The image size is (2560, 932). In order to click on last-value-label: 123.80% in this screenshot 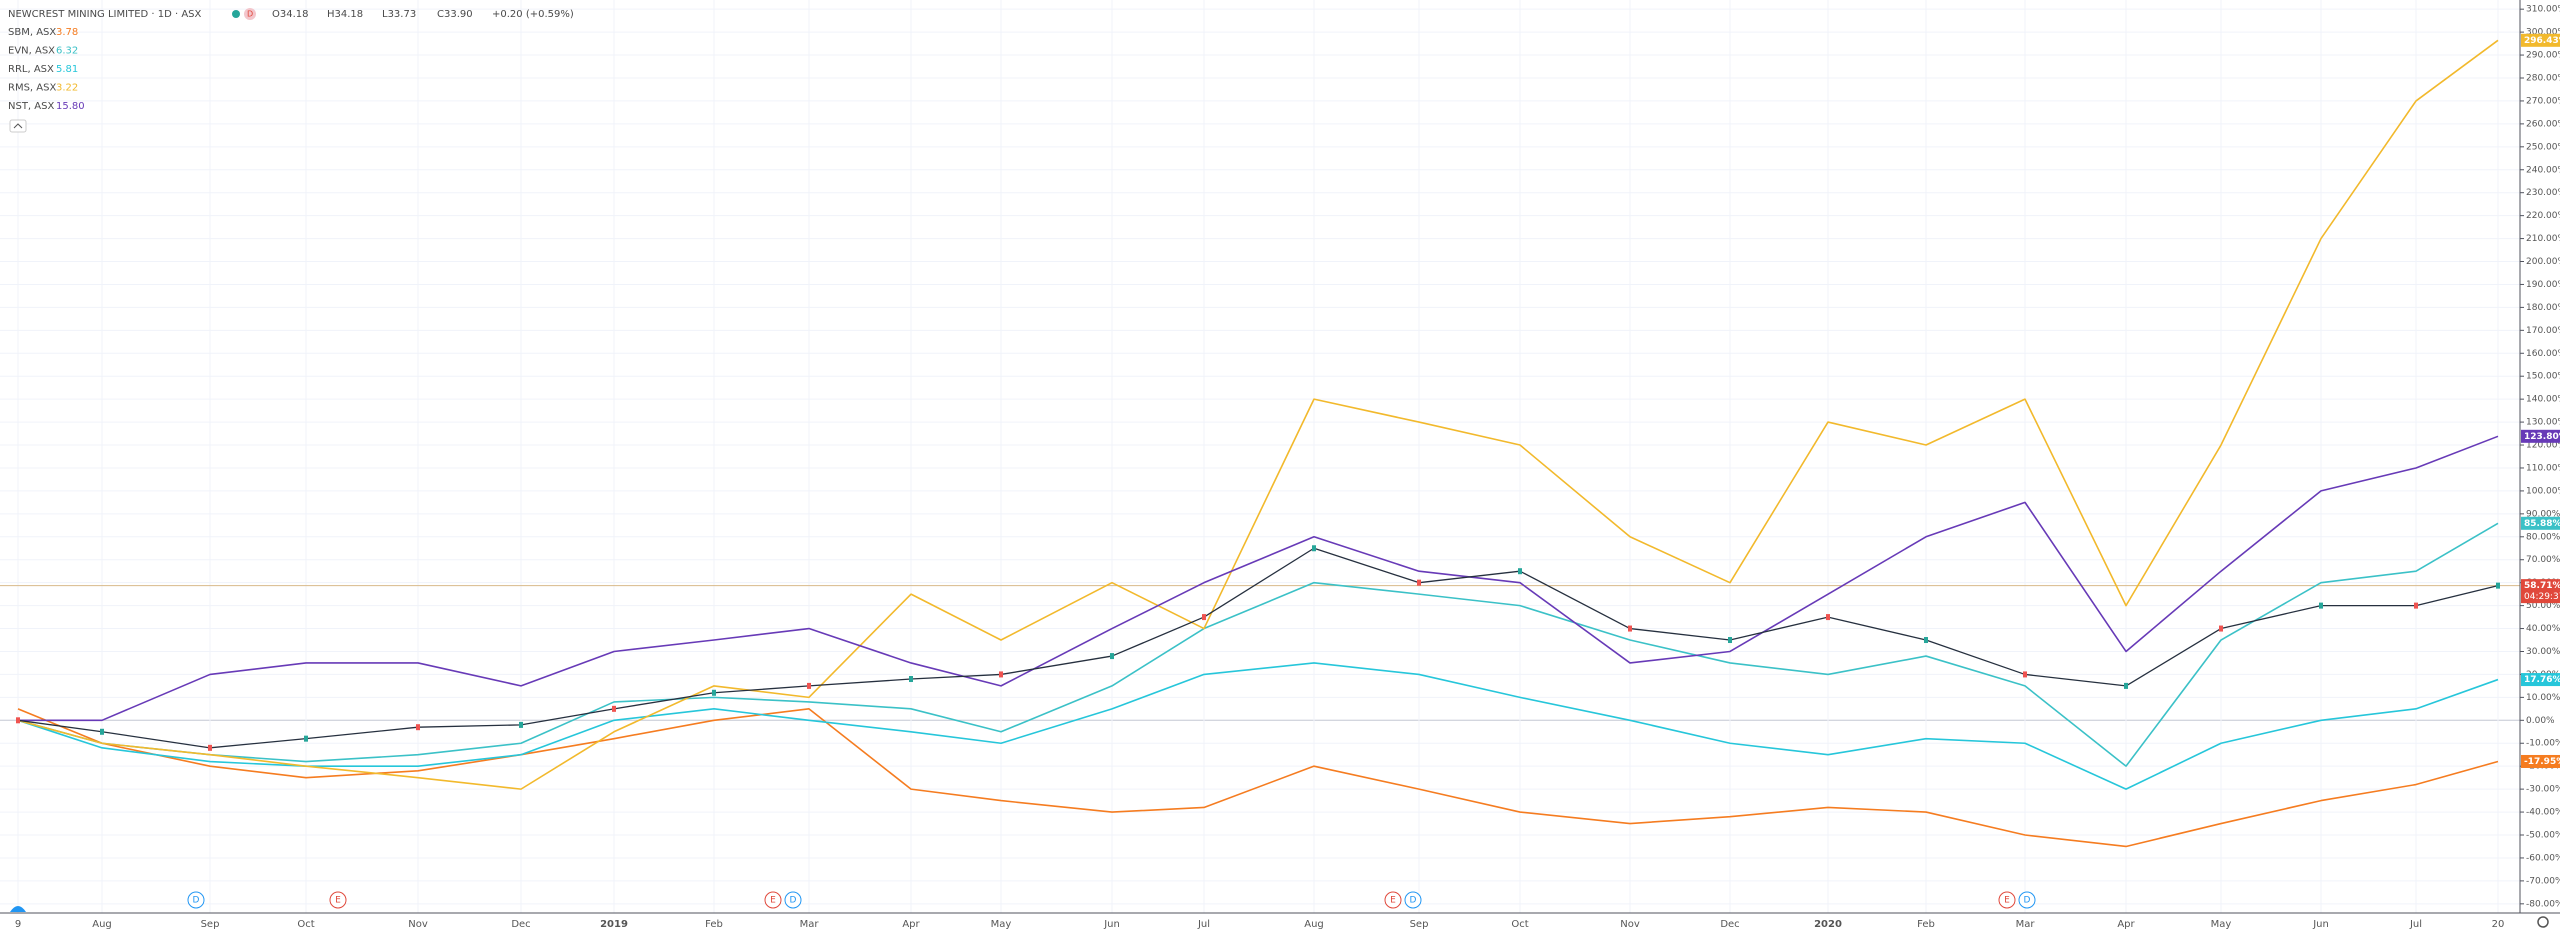, I will do `click(2542, 437)`.